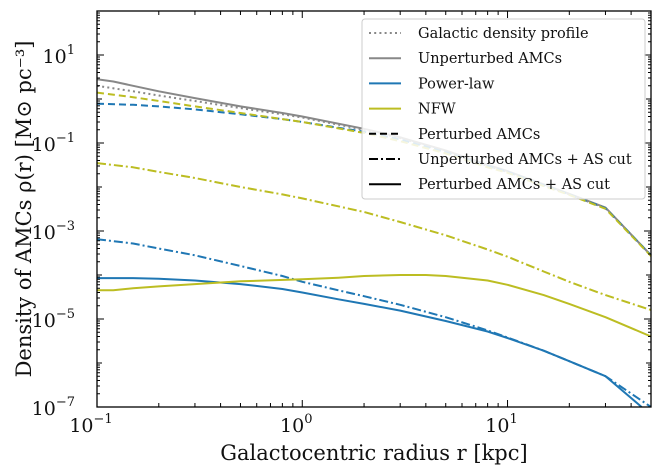 The height and width of the screenshot is (466, 652). Describe the element at coordinates (501, 424) in the screenshot. I see `x-tick-label: 10¹` at that location.